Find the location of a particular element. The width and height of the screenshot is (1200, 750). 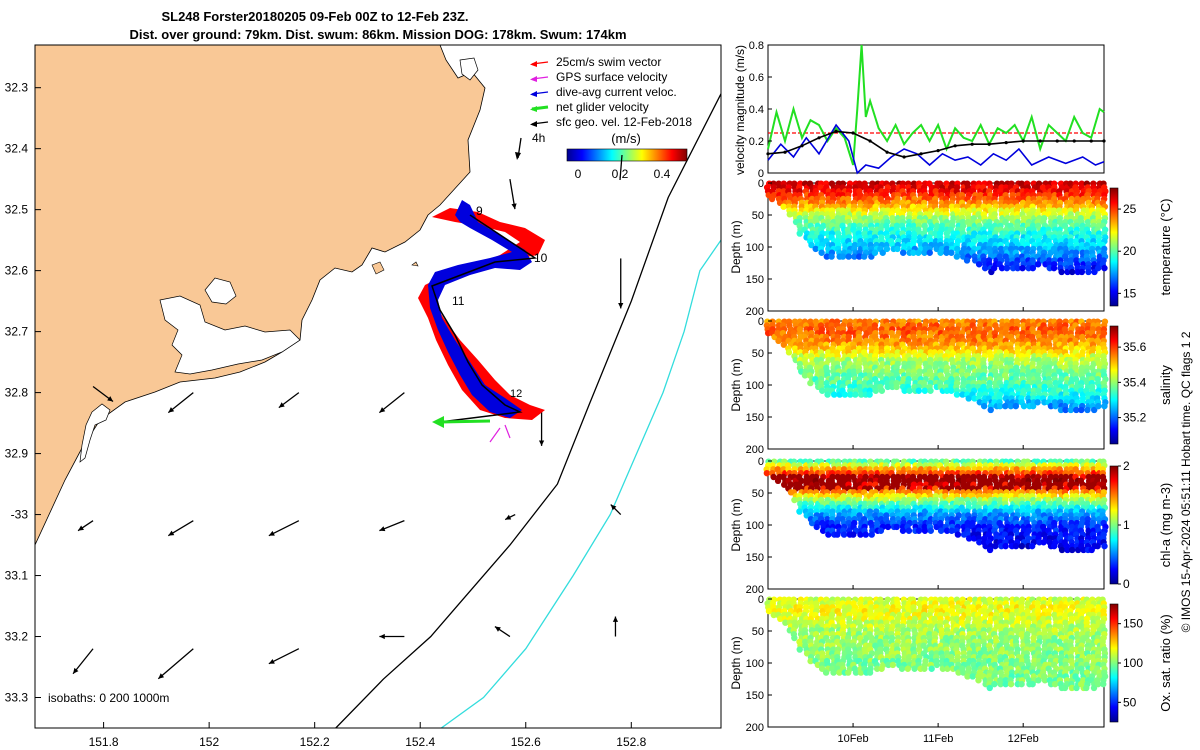

section-ylabel: Depth (m) is located at coordinates (736, 524).